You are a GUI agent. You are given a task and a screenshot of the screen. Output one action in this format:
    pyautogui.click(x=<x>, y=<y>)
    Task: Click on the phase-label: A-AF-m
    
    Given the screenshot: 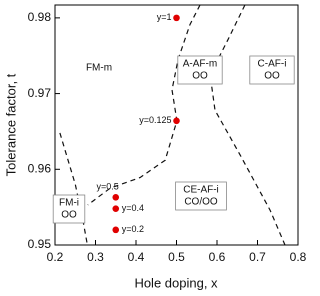 What is the action you would take?
    pyautogui.click(x=200, y=64)
    